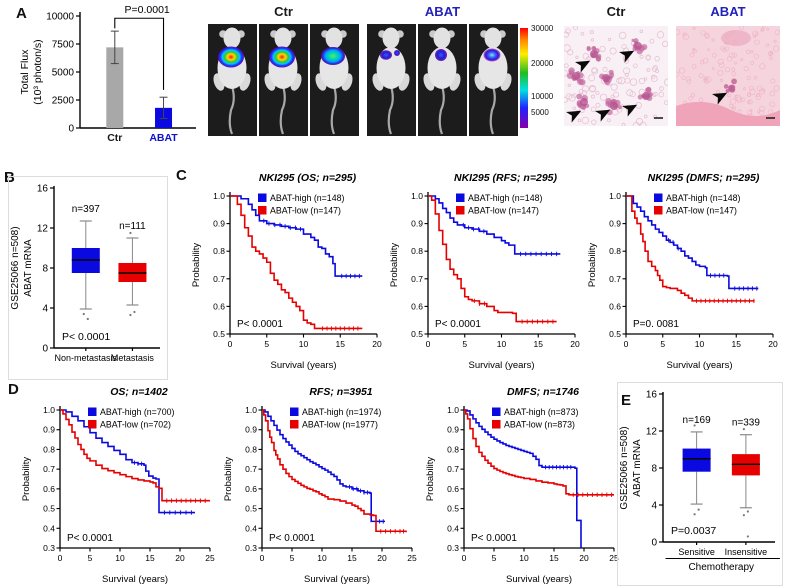  Describe the element at coordinates (697, 420) in the screenshot. I see `svg-text: n=169` at that location.